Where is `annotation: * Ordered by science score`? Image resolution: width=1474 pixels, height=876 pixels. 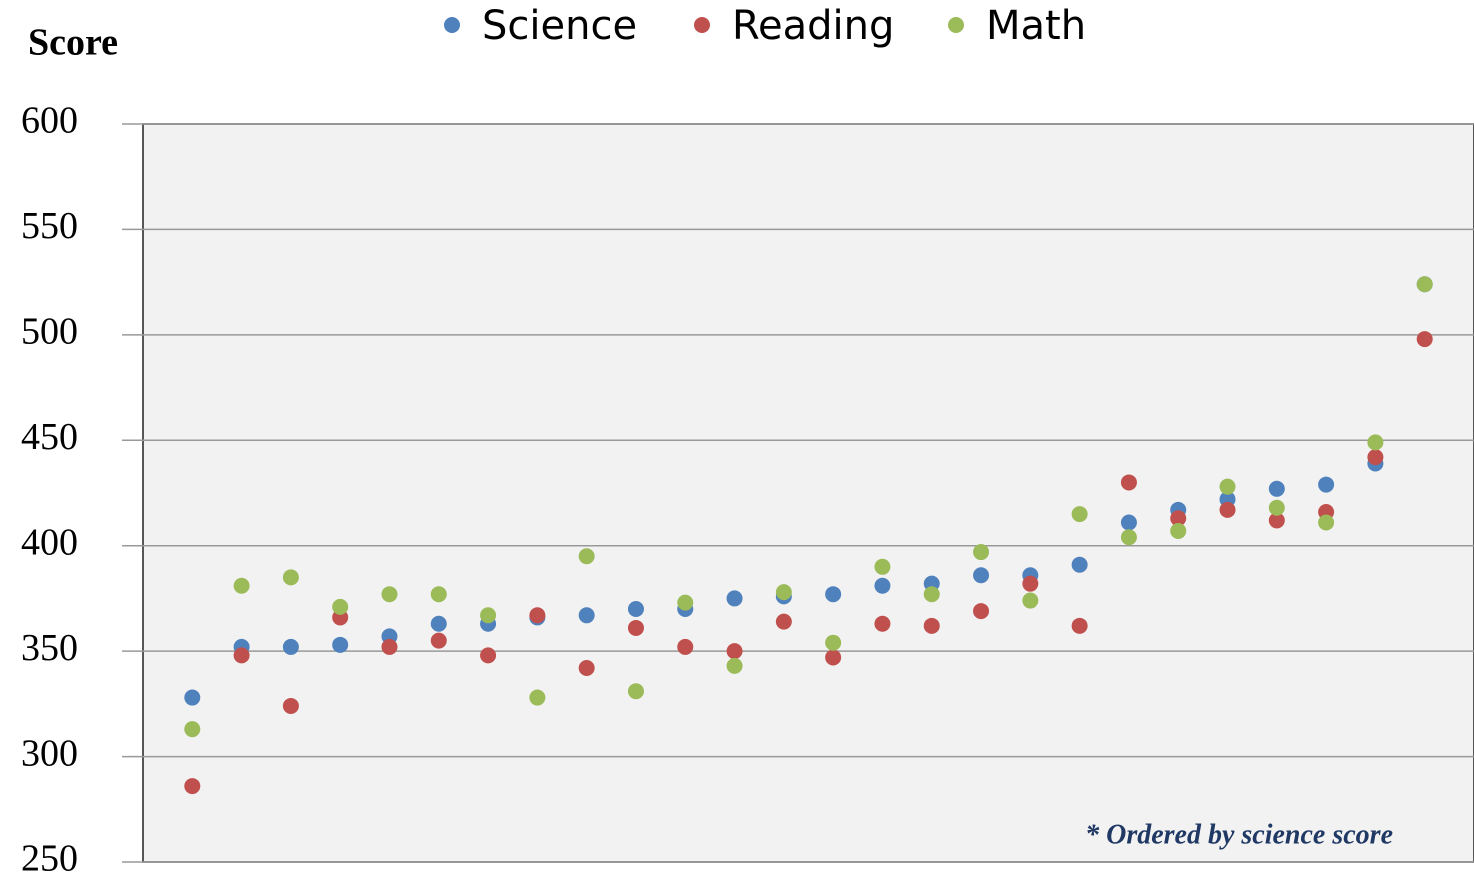 annotation: * Ordered by science score is located at coordinates (1239, 834).